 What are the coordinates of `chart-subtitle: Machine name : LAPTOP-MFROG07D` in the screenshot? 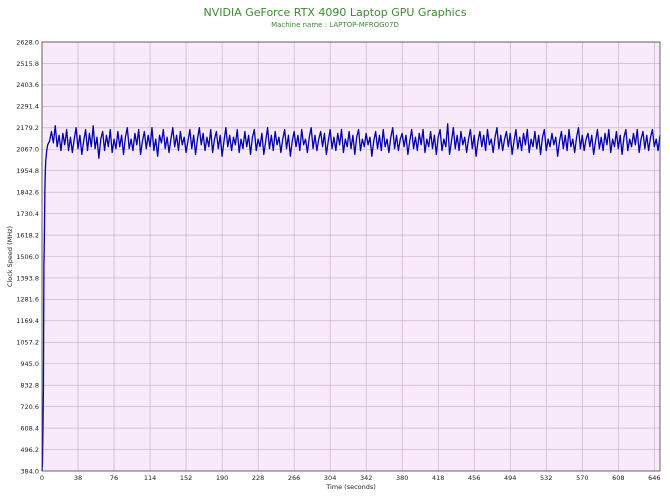 It's located at (335, 25).